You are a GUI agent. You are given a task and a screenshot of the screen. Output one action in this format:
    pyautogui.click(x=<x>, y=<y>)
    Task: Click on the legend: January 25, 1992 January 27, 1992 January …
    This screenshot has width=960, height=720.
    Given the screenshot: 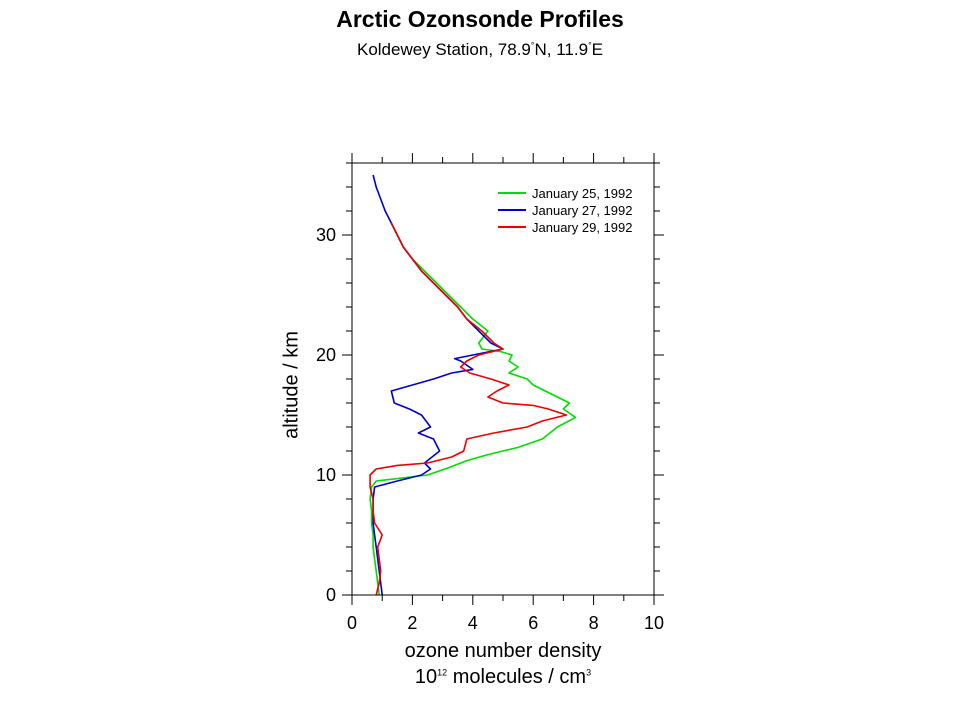 What is the action you would take?
    pyautogui.click(x=565, y=210)
    